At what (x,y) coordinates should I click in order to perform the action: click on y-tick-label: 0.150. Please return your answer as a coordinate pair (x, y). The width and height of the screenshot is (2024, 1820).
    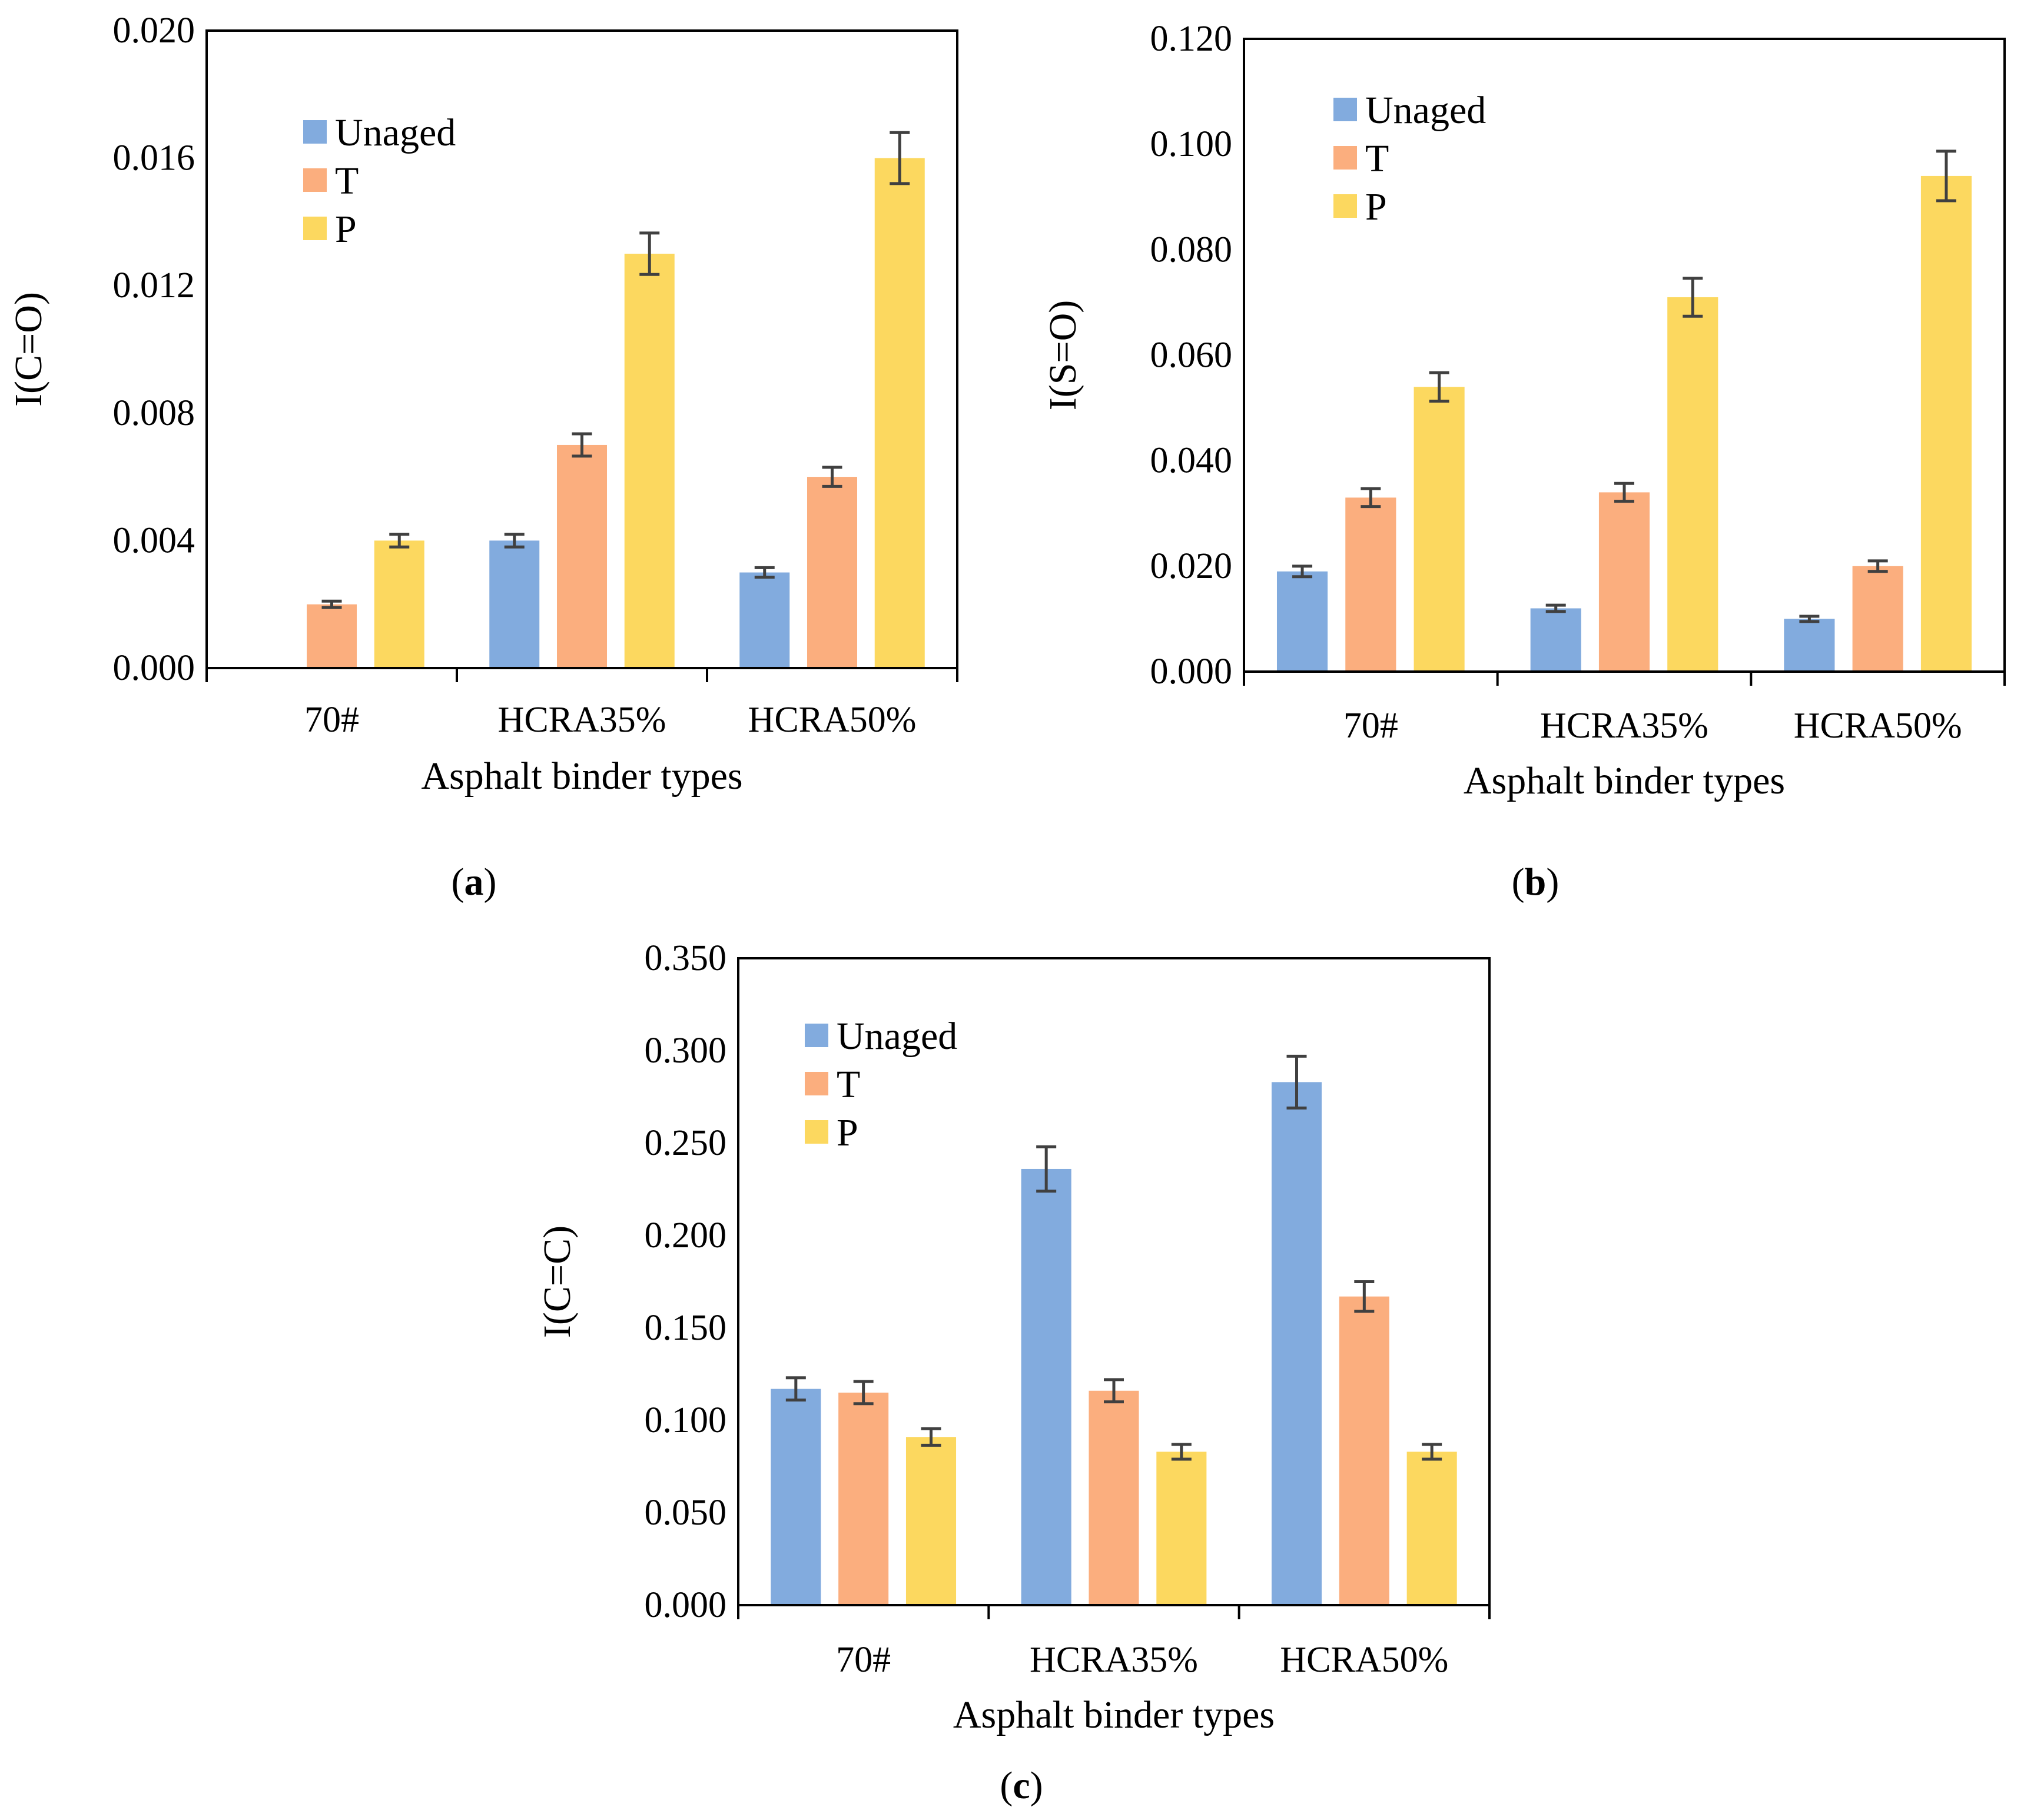
    Looking at the image, I should click on (686, 1328).